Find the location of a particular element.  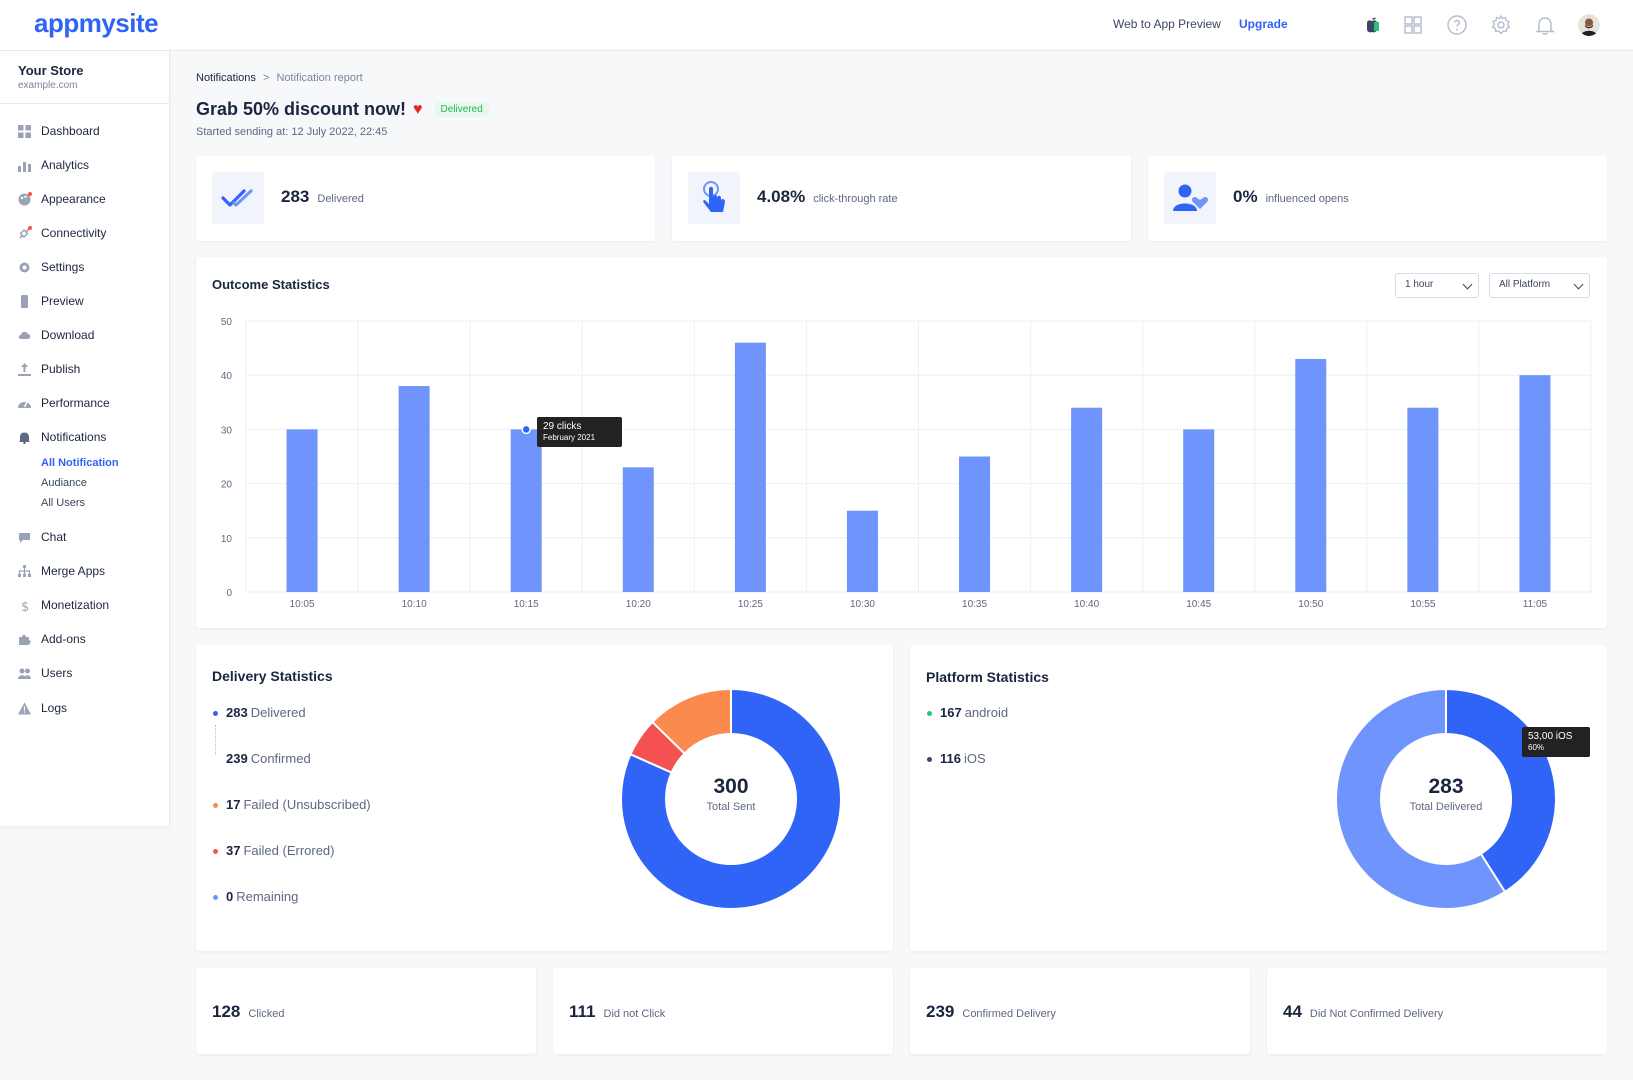

stat-label: influenced opens is located at coordinates (1307, 199).